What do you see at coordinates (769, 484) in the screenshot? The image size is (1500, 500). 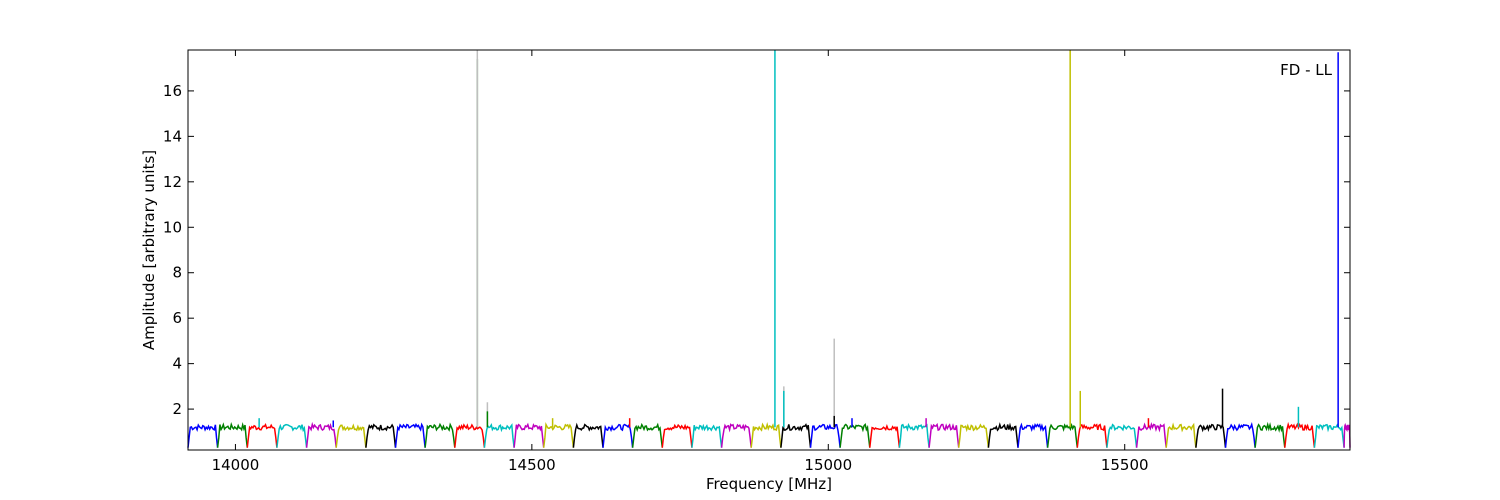 I see `x-axis-label: Frequency [MHz]` at bounding box center [769, 484].